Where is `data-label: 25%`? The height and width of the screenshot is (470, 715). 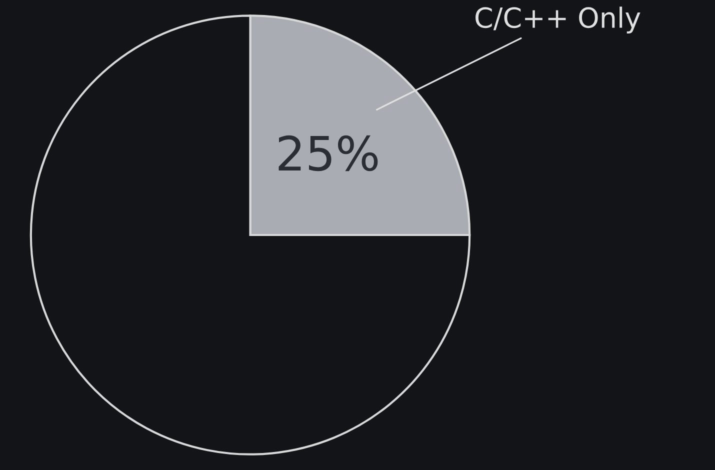 data-label: 25% is located at coordinates (328, 153).